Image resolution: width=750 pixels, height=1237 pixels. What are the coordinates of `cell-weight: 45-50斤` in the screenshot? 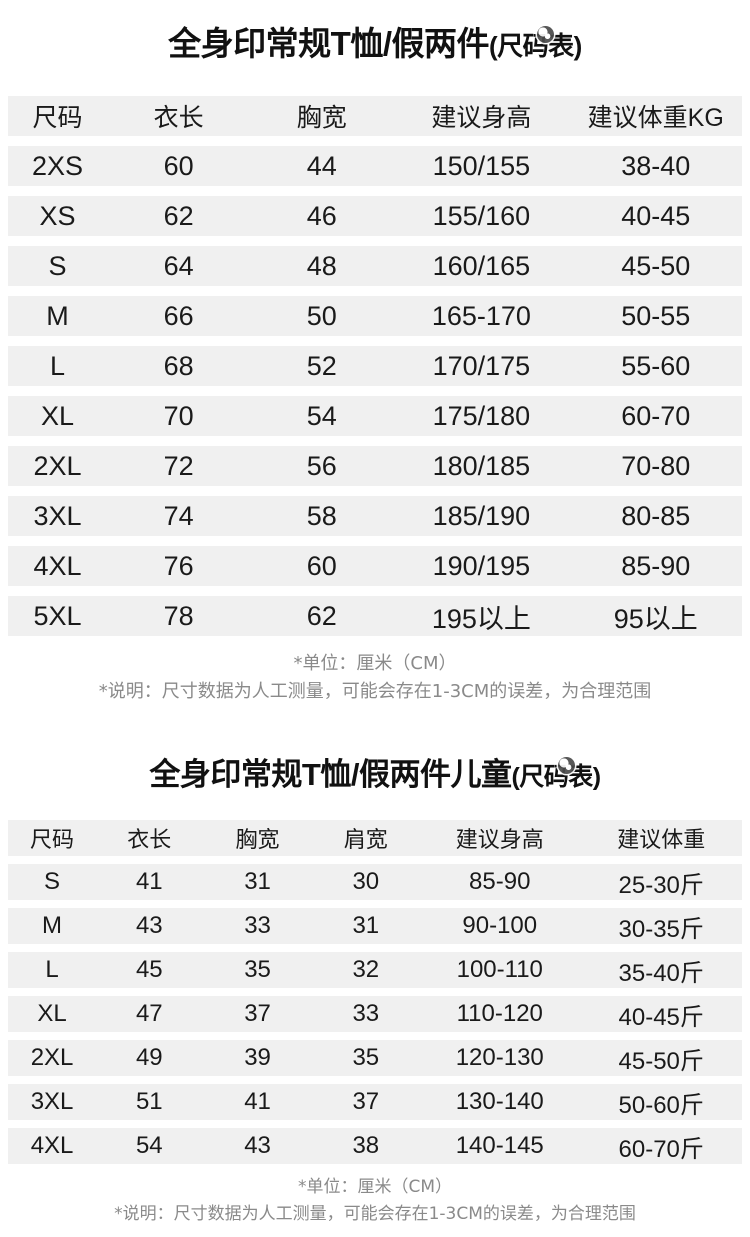 It's located at (661, 1061).